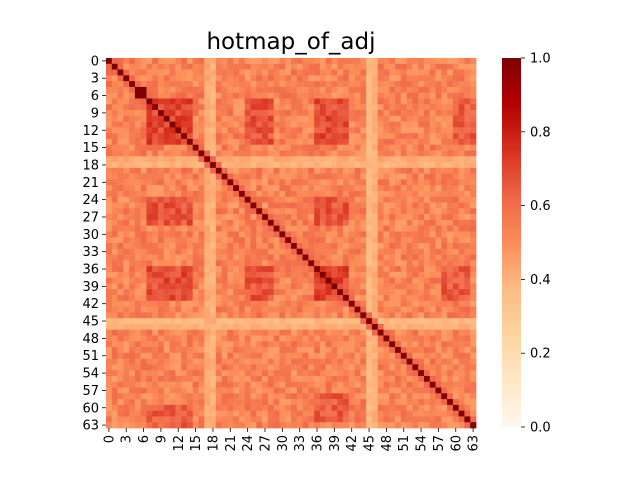 The width and height of the screenshot is (640, 480). Describe the element at coordinates (90, 408) in the screenshot. I see `y-tick-label: 60` at that location.